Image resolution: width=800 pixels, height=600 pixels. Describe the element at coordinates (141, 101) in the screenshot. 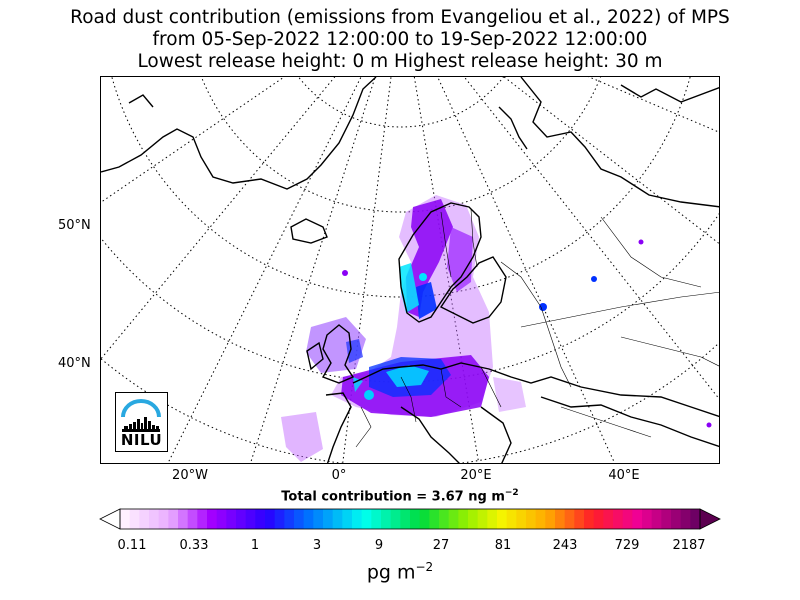

I see `arctic-island-coast` at that location.